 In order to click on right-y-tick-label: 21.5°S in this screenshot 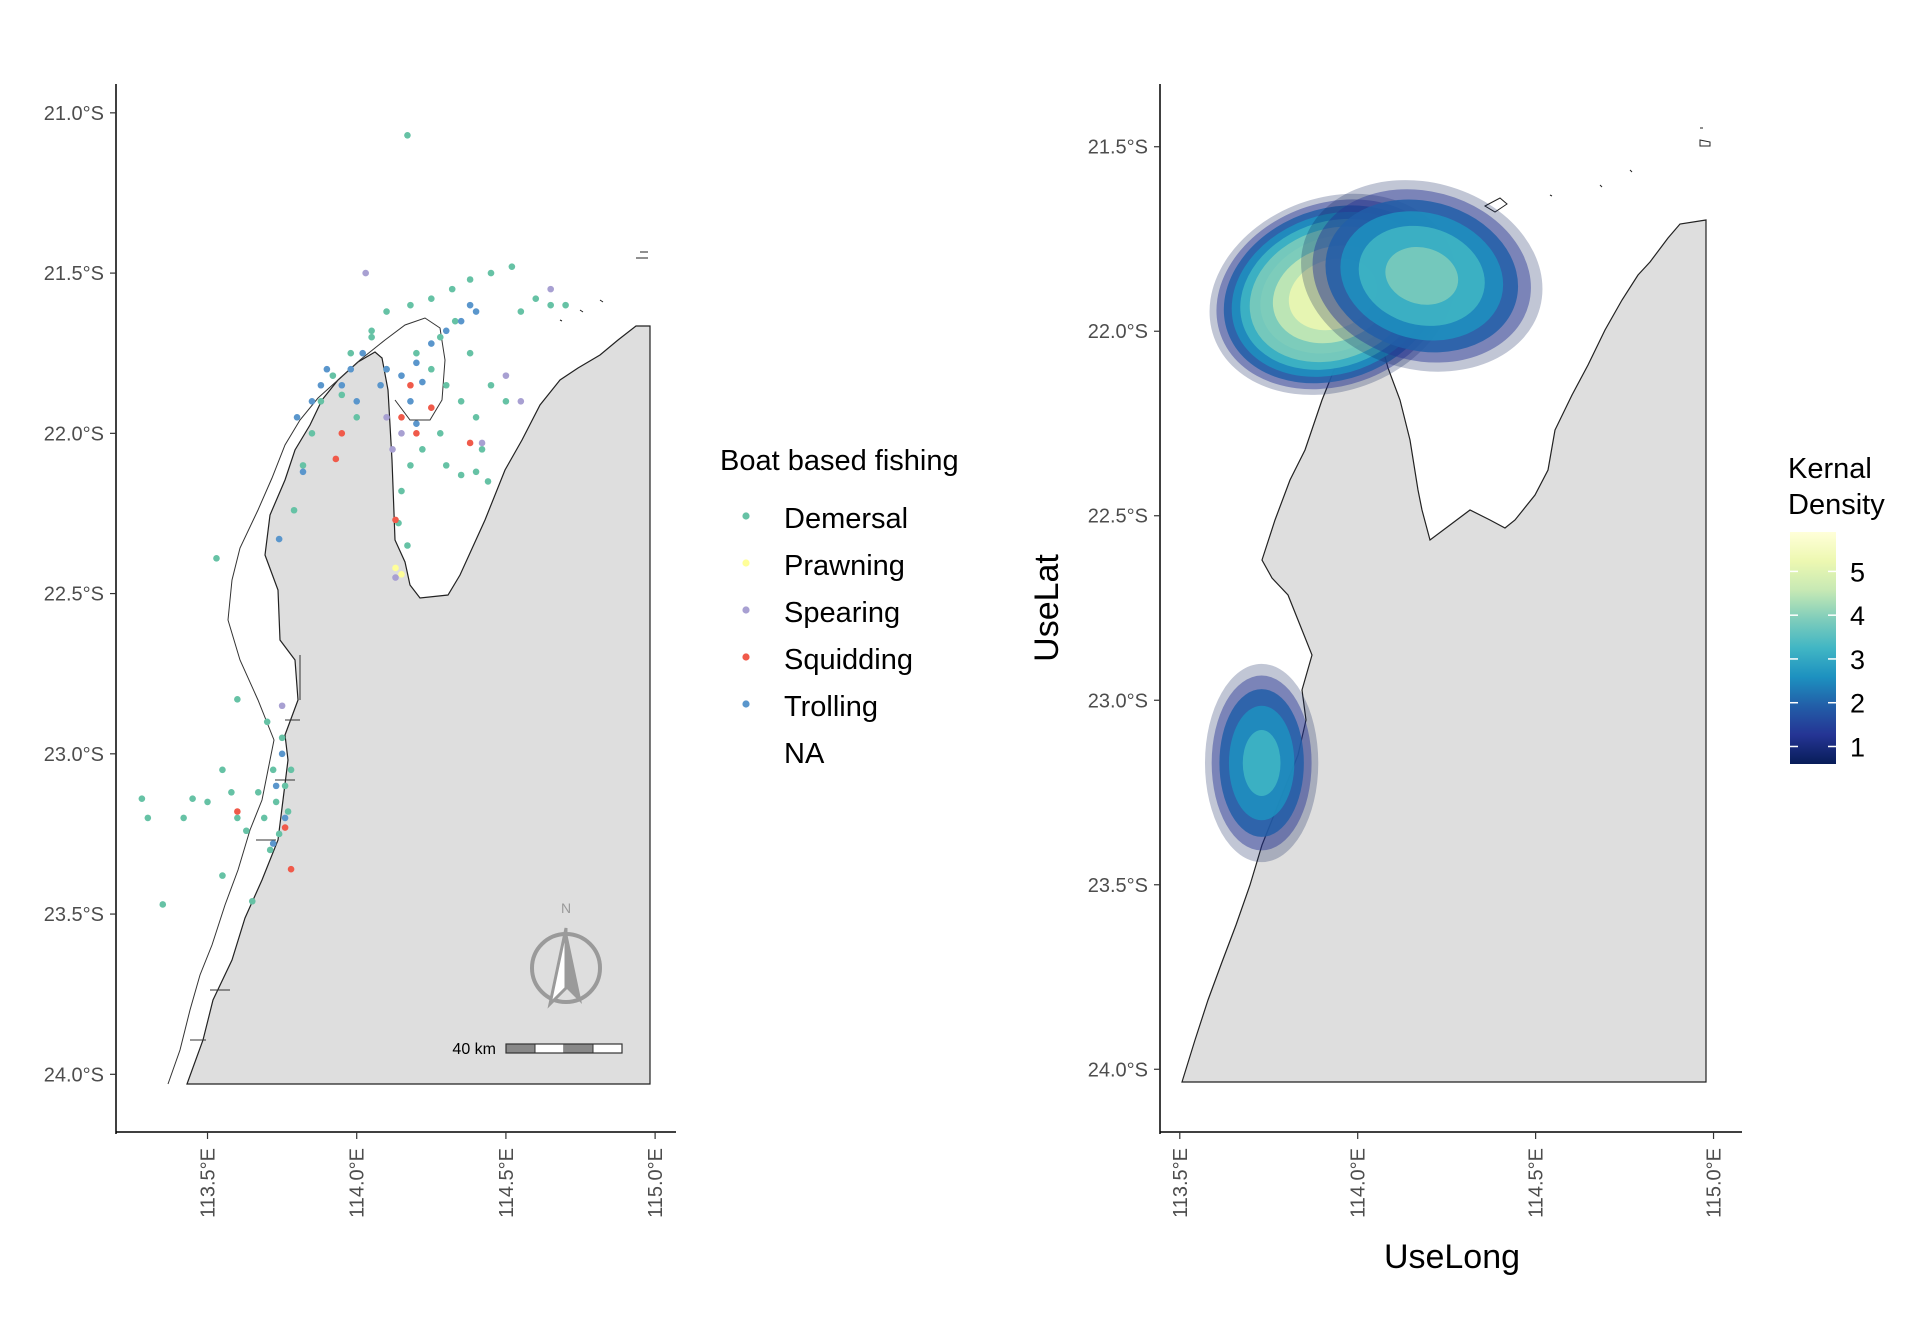, I will do `click(1118, 148)`.